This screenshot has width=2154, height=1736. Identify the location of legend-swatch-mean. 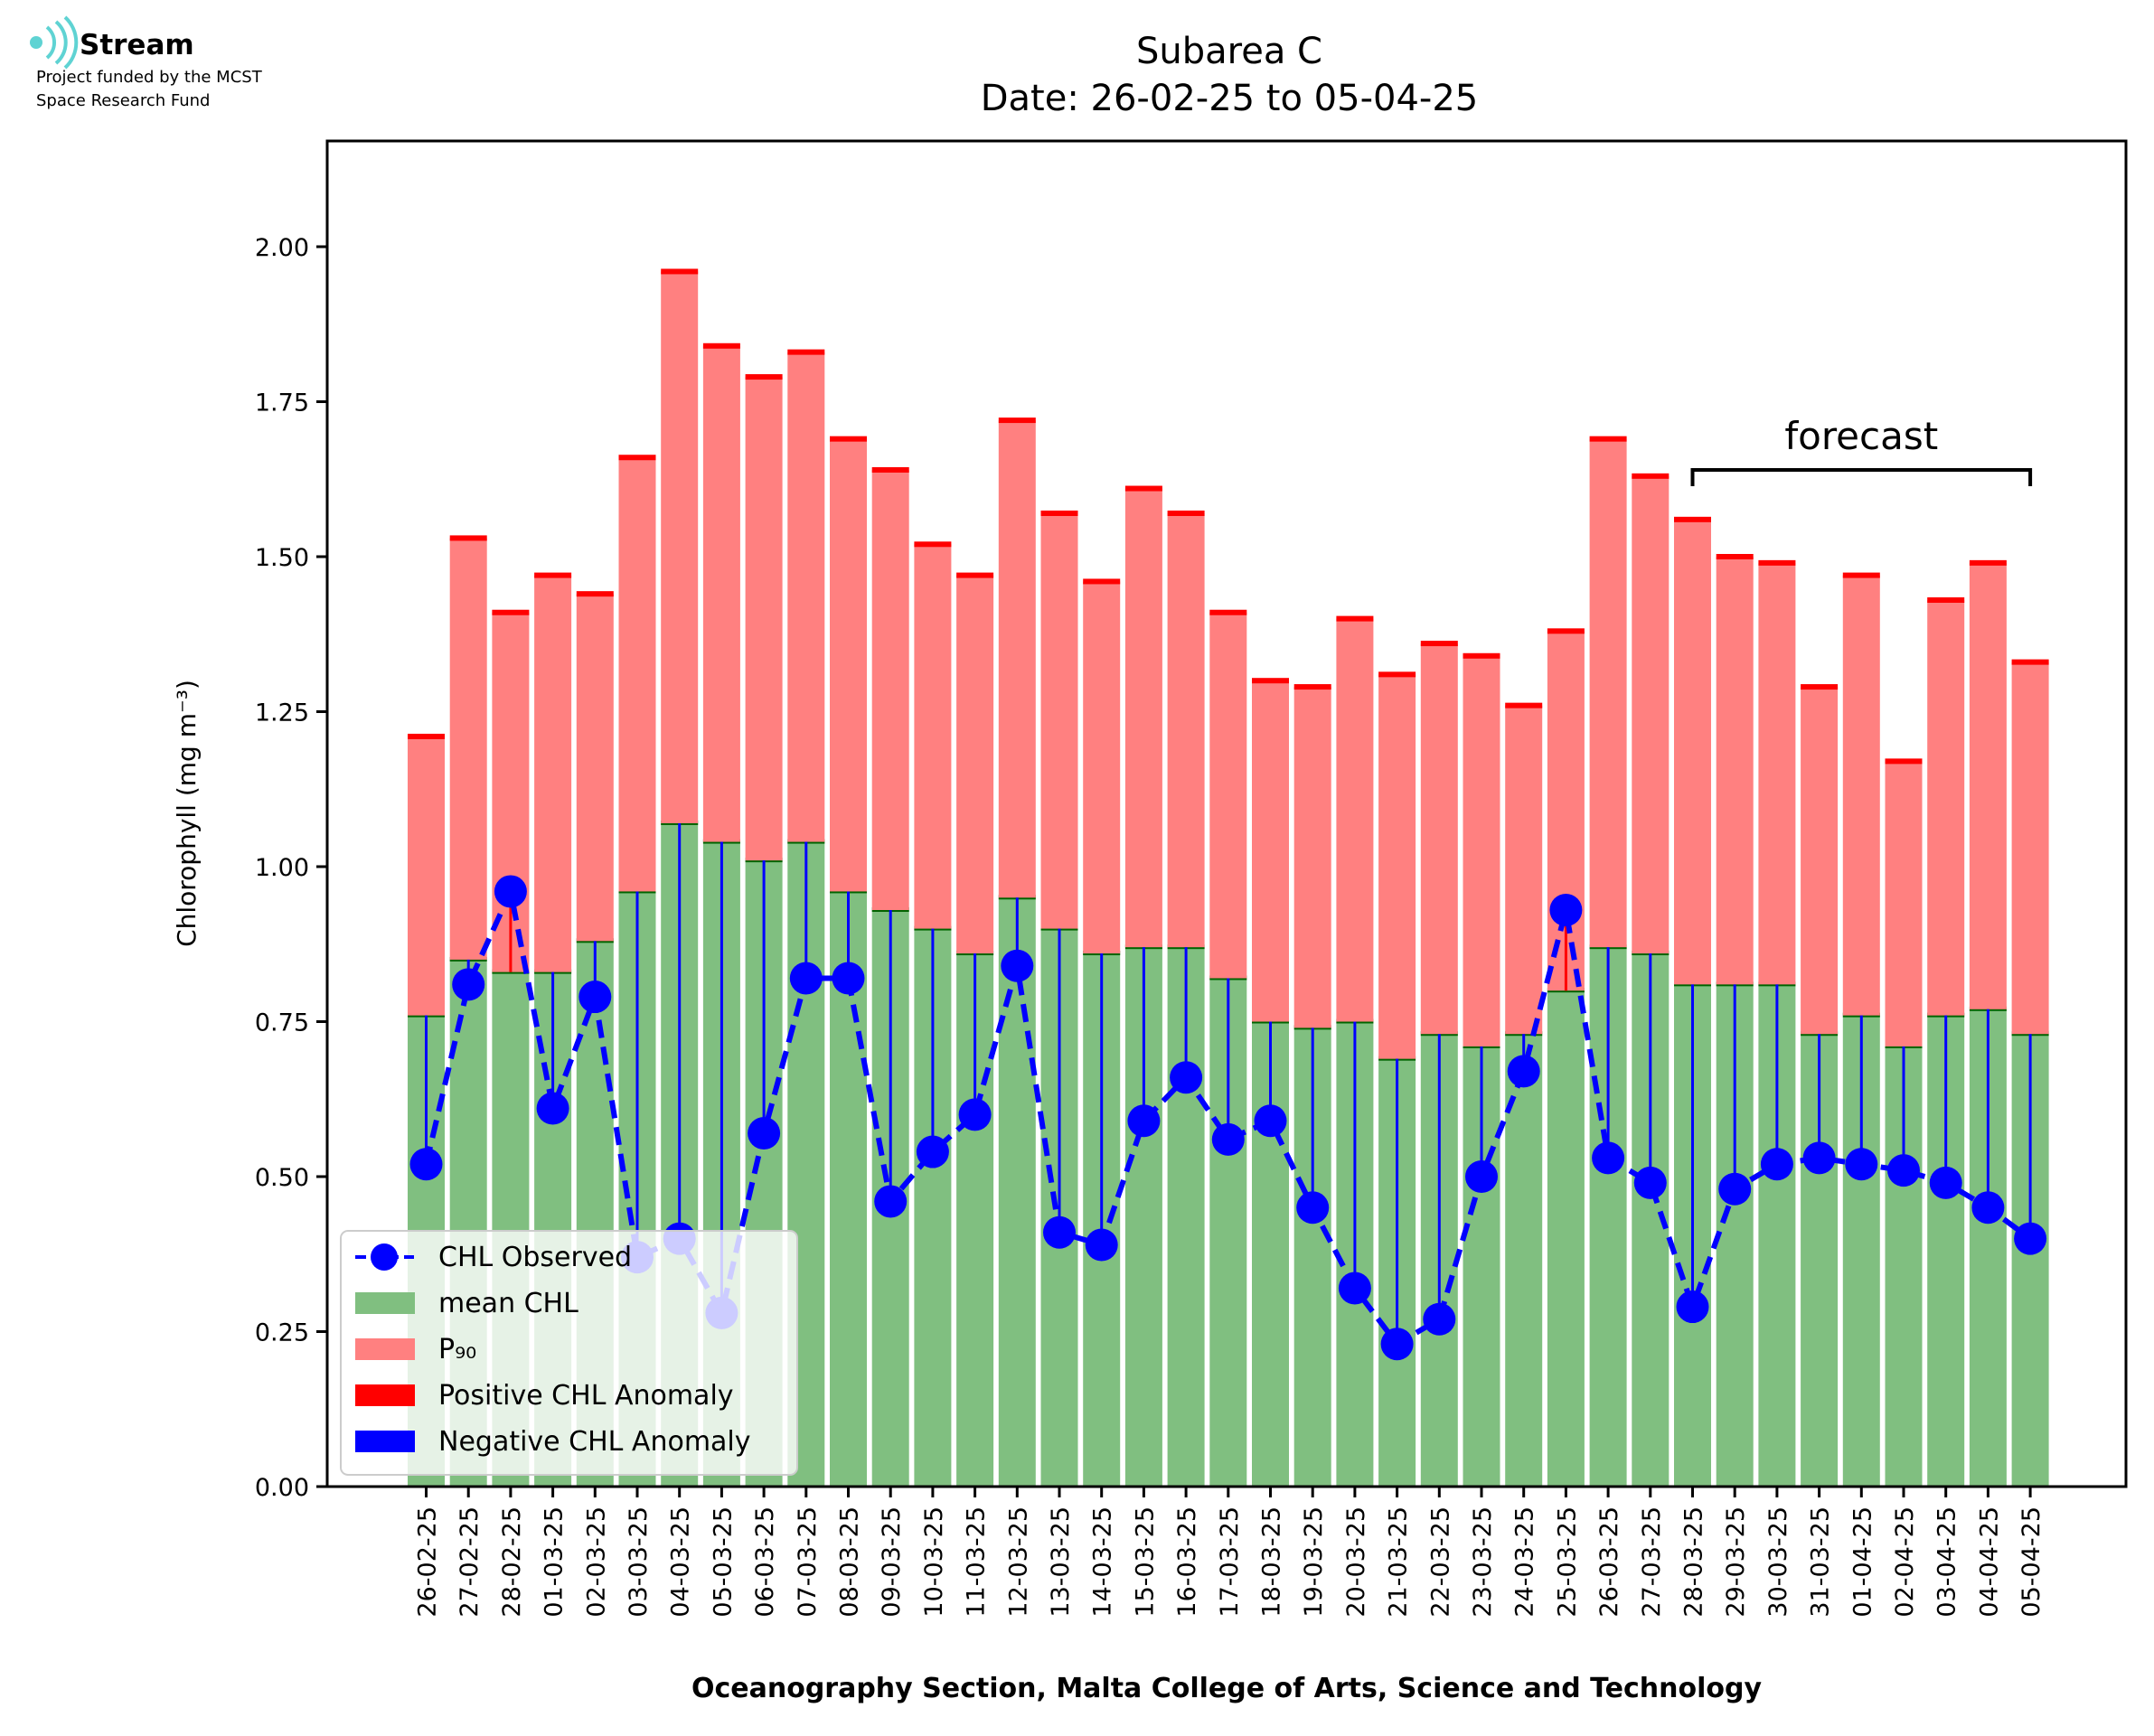
(385, 1303).